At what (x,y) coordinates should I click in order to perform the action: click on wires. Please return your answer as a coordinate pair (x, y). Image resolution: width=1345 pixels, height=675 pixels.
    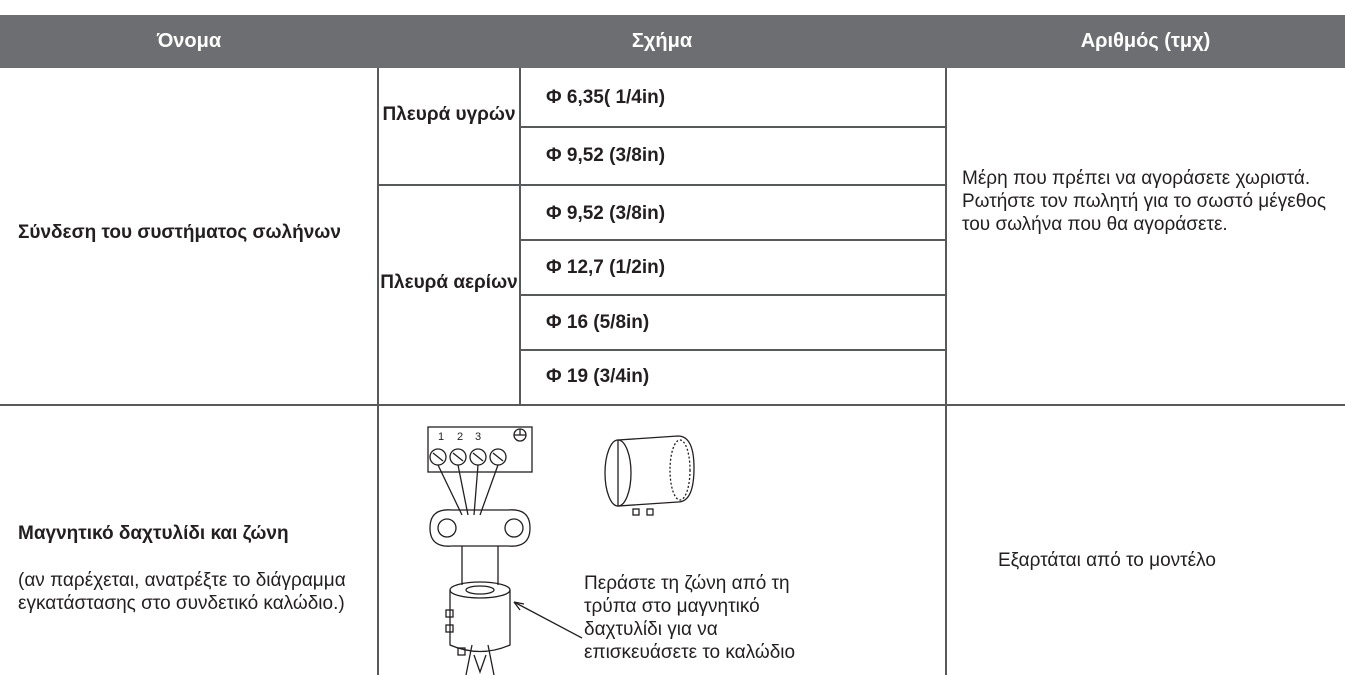
    Looking at the image, I should click on (468, 490).